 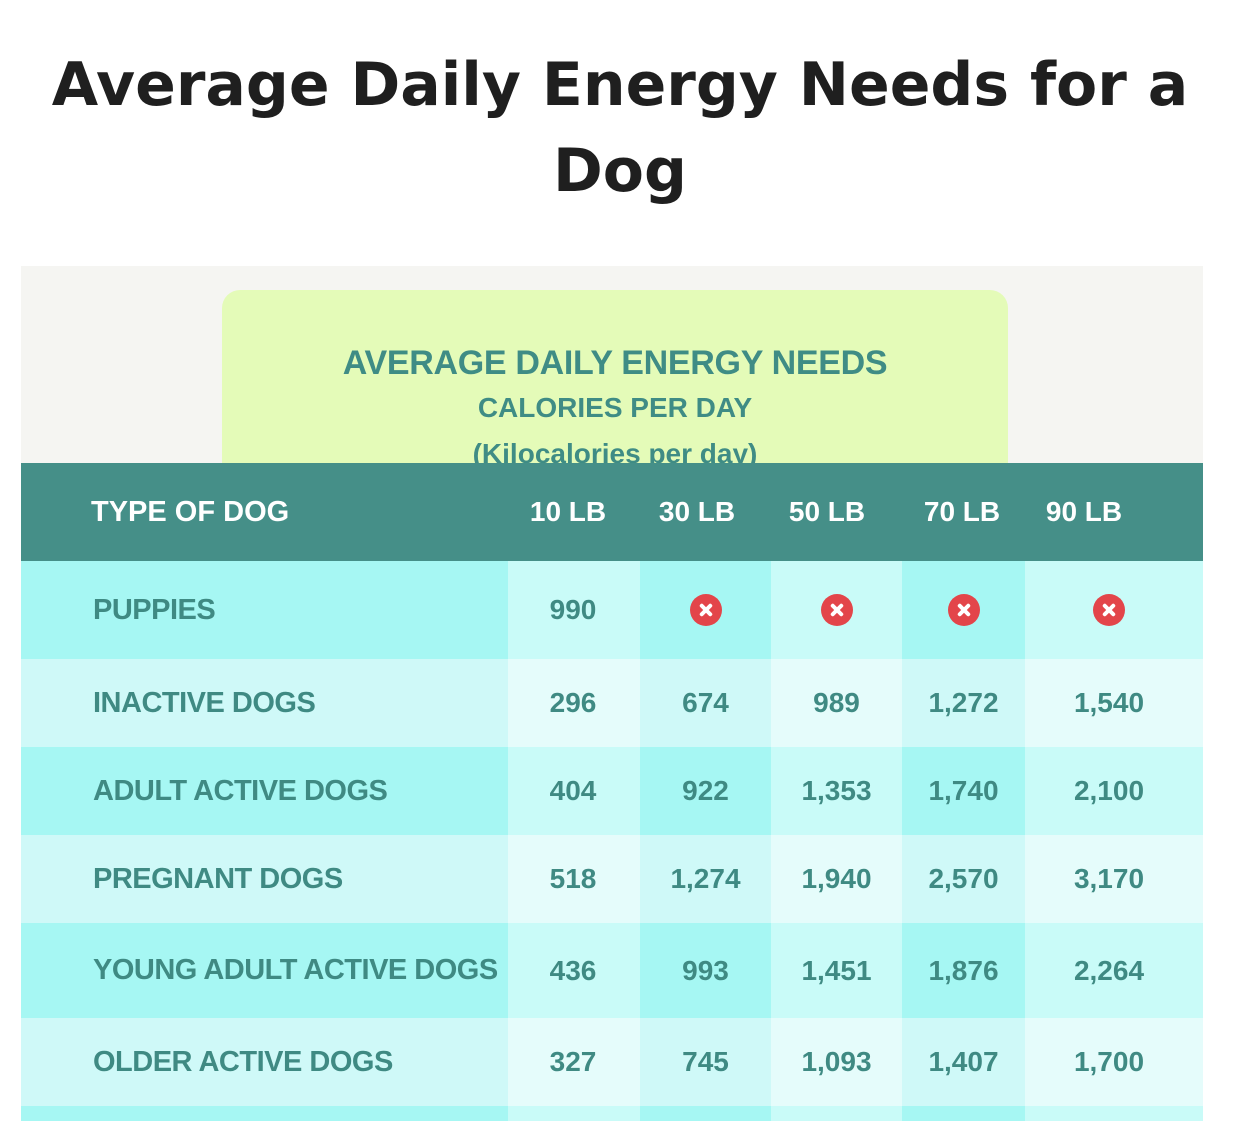 I want to click on cell-30-lb: 674, so click(x=705, y=703).